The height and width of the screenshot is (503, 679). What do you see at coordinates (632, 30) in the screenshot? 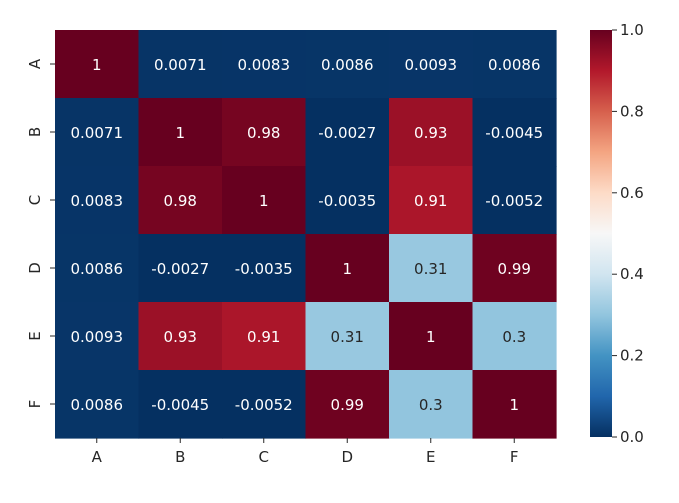
I see `colorbar-tick-label: 1.0` at bounding box center [632, 30].